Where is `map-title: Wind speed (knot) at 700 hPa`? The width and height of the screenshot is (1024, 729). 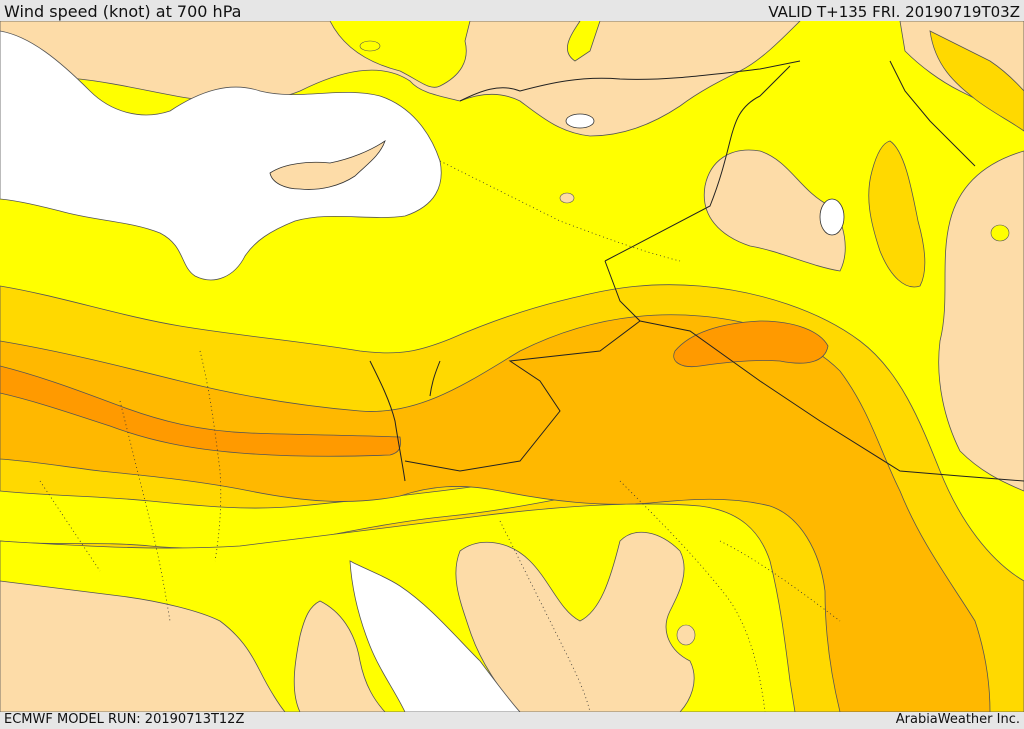
map-title: Wind speed (knot) at 700 hPa is located at coordinates (123, 11).